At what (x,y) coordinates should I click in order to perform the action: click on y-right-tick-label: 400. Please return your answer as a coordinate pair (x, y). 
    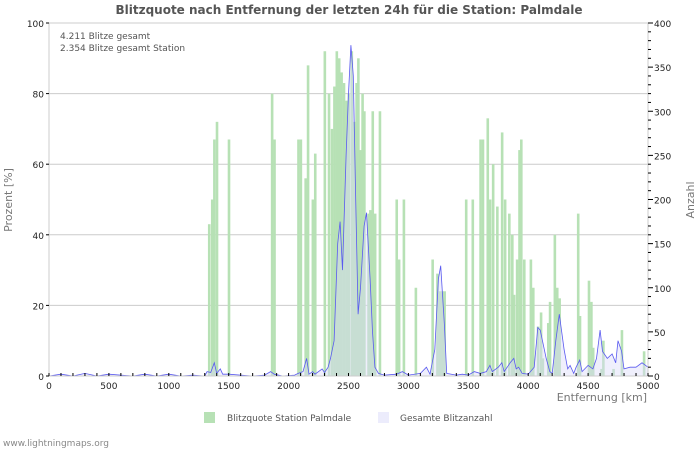
    Looking at the image, I should click on (662, 25).